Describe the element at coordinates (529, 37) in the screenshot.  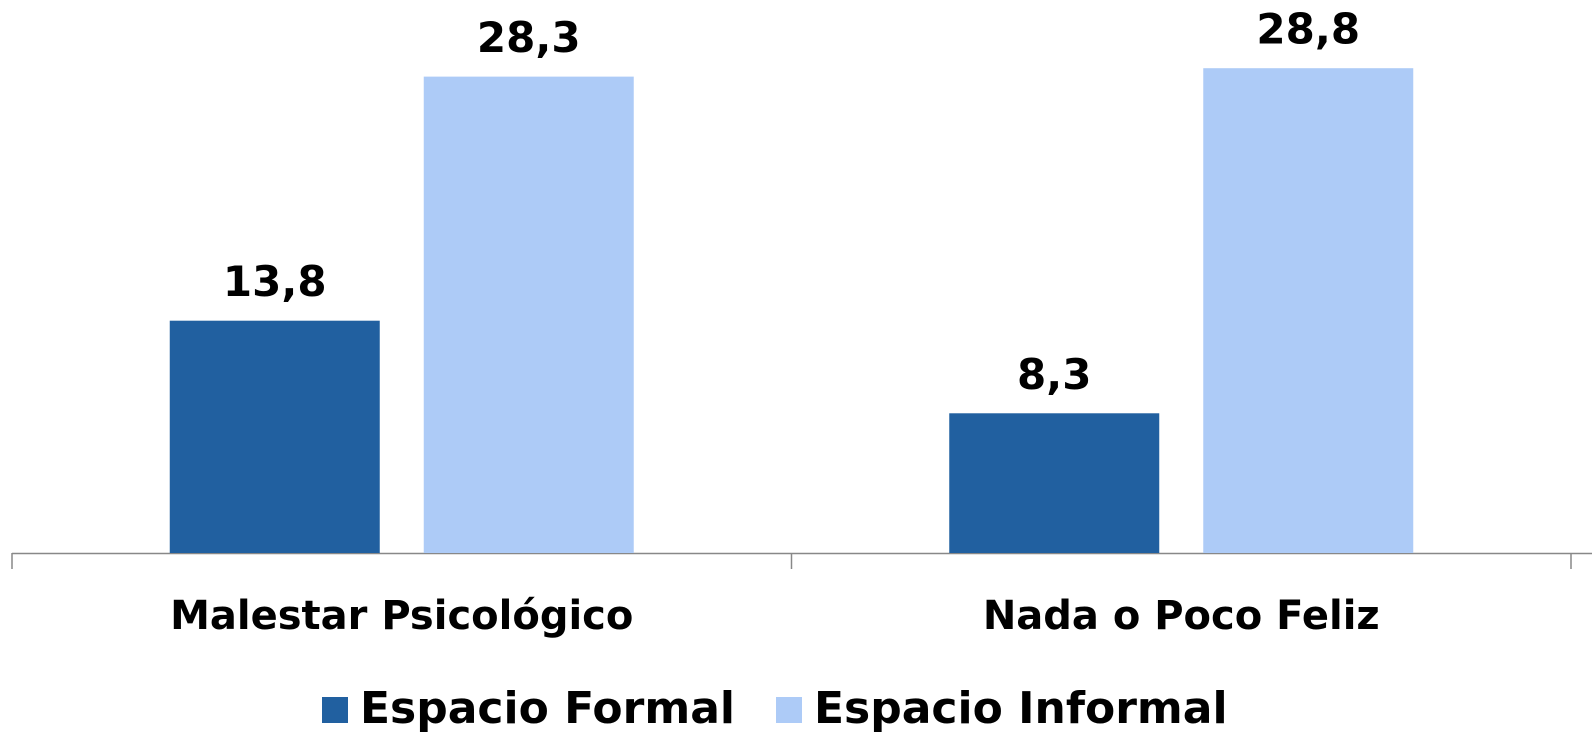
I see `data-label: 28,3` at that location.